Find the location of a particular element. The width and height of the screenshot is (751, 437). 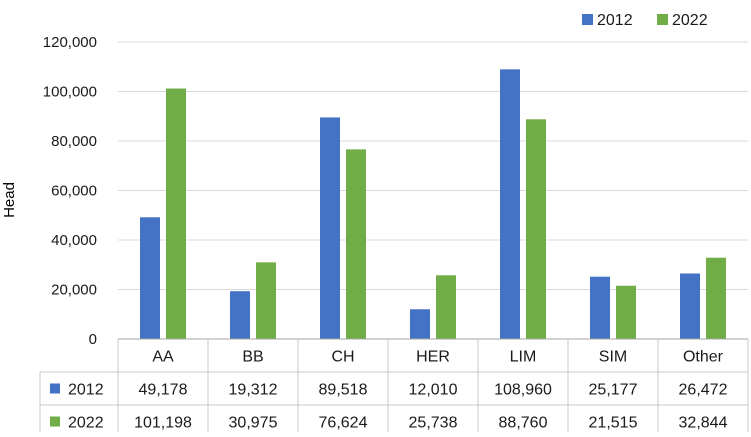

bar-her-2022 is located at coordinates (446, 307).